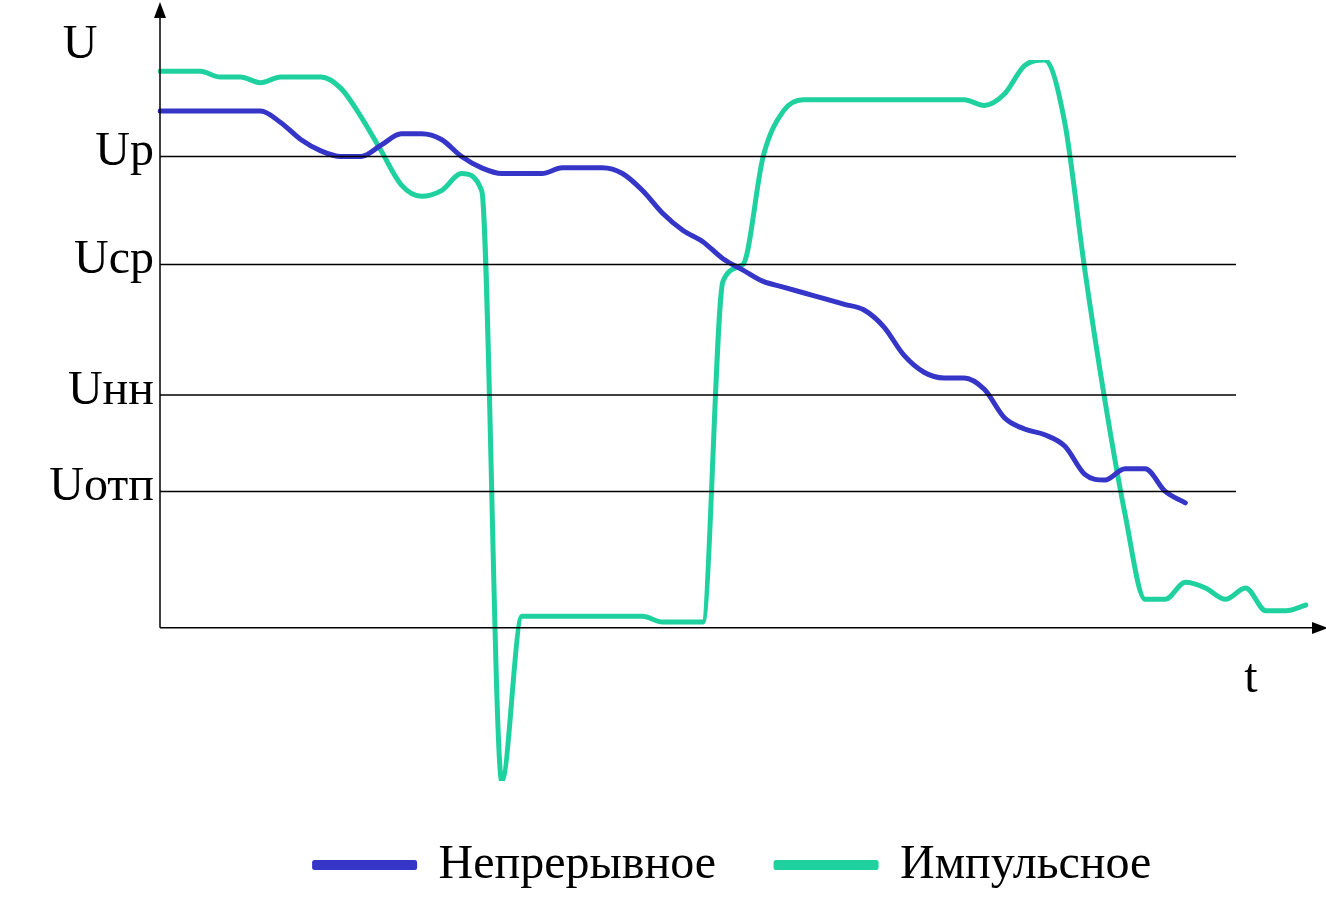  What do you see at coordinates (124, 149) in the screenshot?
I see `ref-line-label: Uр` at bounding box center [124, 149].